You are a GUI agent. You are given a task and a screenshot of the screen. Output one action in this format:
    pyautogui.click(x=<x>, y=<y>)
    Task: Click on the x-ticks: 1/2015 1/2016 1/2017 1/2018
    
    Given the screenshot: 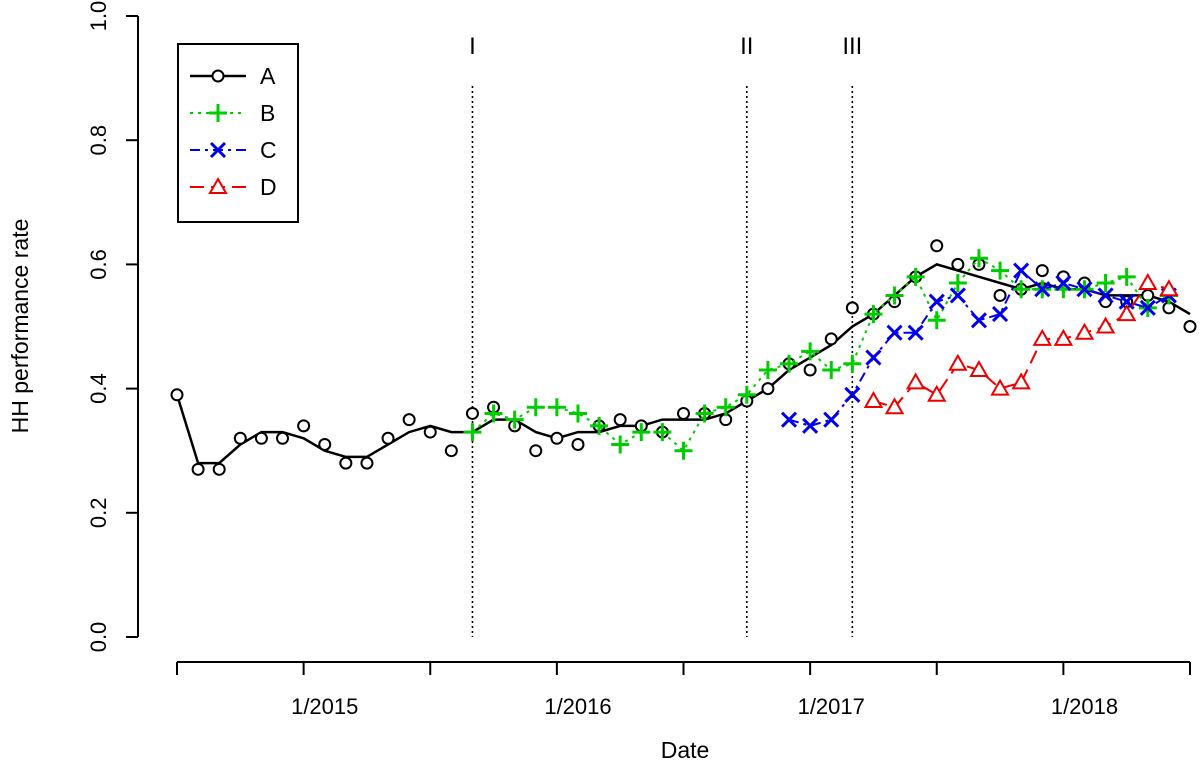 What is the action you would take?
    pyautogui.click(x=683, y=690)
    